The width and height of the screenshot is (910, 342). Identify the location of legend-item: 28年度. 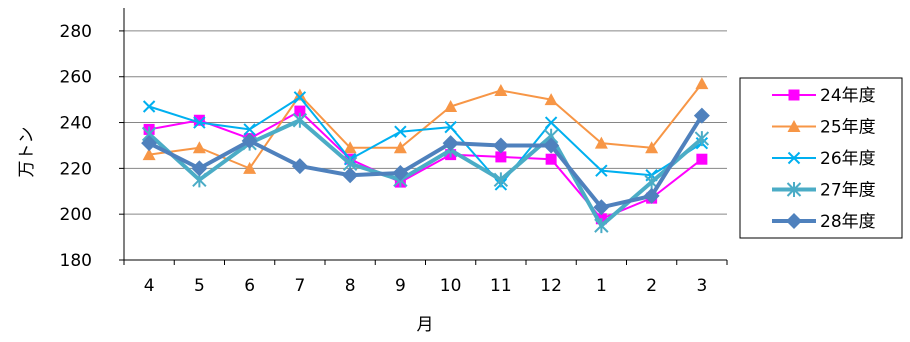
(824, 222).